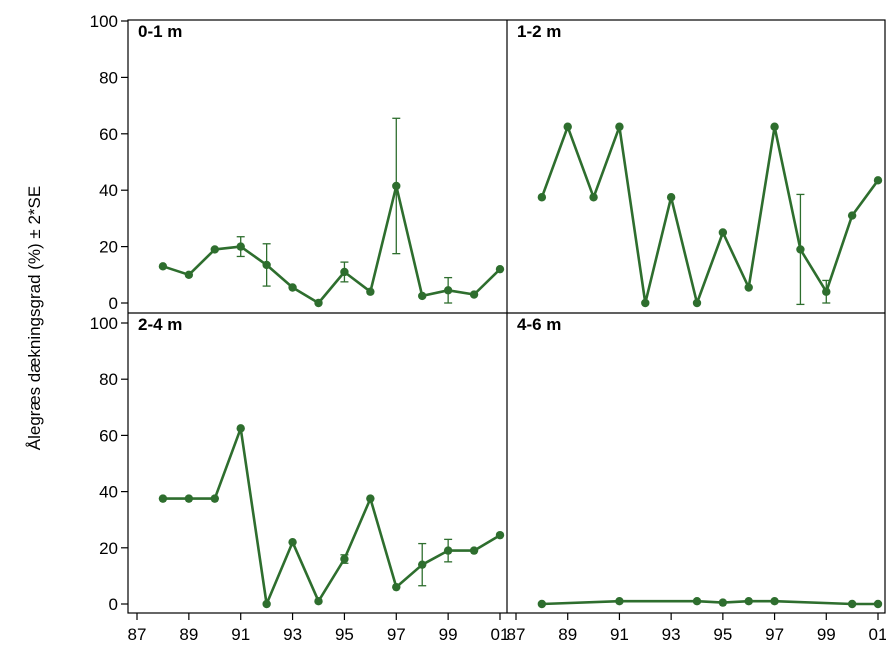 The height and width of the screenshot is (648, 886). Describe the element at coordinates (539, 31) in the screenshot. I see `panel-title: 1-2 m` at that location.